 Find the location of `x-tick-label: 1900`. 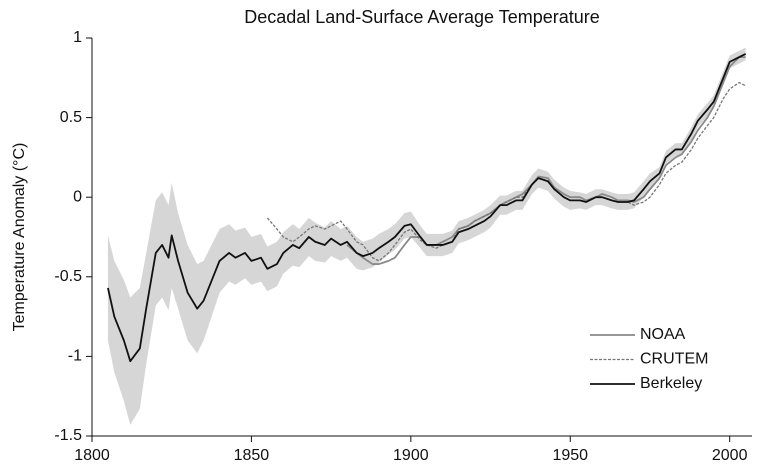

x-tick-label: 1900 is located at coordinates (411, 455).